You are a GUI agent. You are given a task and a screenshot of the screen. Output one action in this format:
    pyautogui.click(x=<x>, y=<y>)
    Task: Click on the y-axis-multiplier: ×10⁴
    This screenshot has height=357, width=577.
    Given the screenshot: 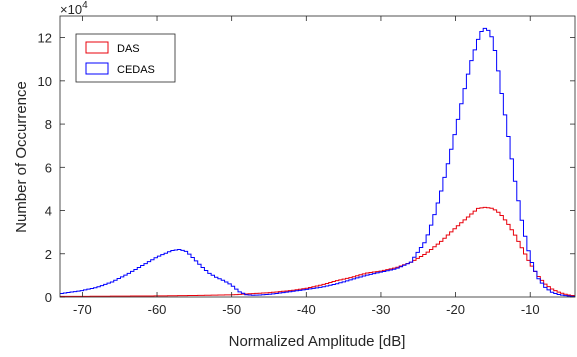 What is the action you would take?
    pyautogui.click(x=74, y=8)
    